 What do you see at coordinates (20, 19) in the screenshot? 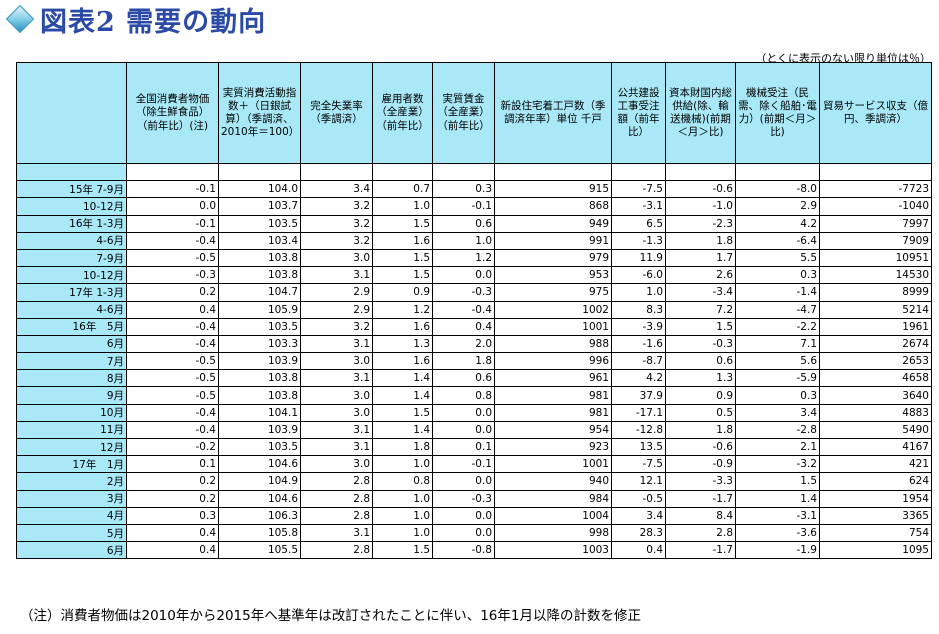
I see `diamond-bullet-icon` at bounding box center [20, 19].